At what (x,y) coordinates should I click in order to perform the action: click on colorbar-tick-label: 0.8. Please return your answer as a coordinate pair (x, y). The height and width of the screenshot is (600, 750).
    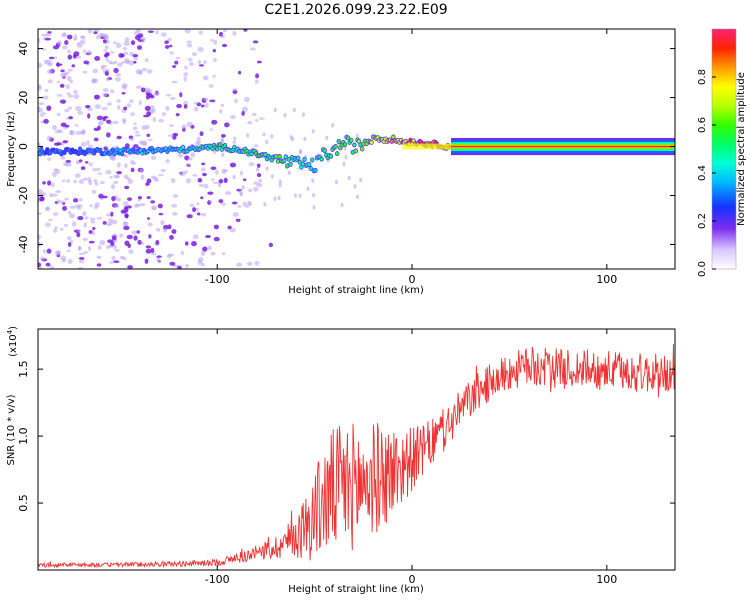
    Looking at the image, I should click on (702, 77).